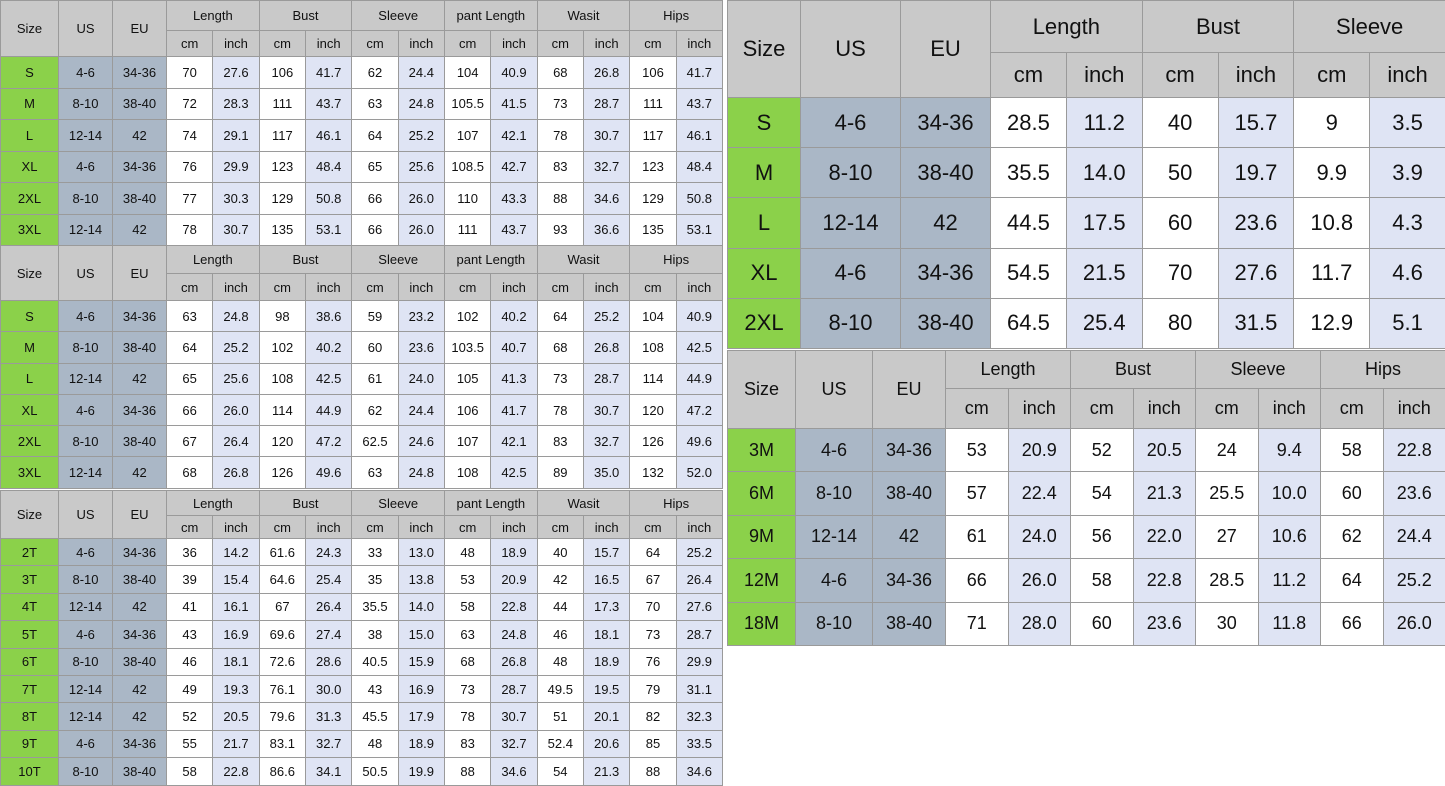 The image size is (1445, 786). I want to click on inch-value-cell: 24.8, so click(421, 104).